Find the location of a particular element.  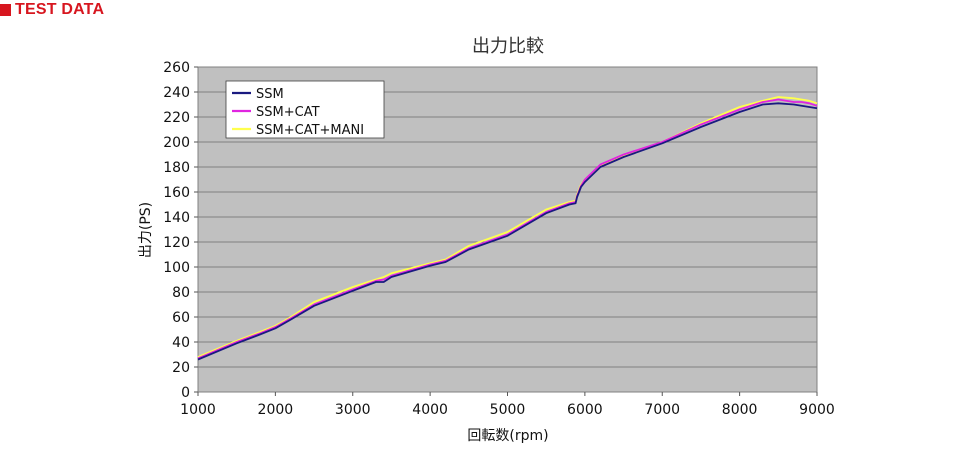

legend-label: SSM is located at coordinates (270, 94).